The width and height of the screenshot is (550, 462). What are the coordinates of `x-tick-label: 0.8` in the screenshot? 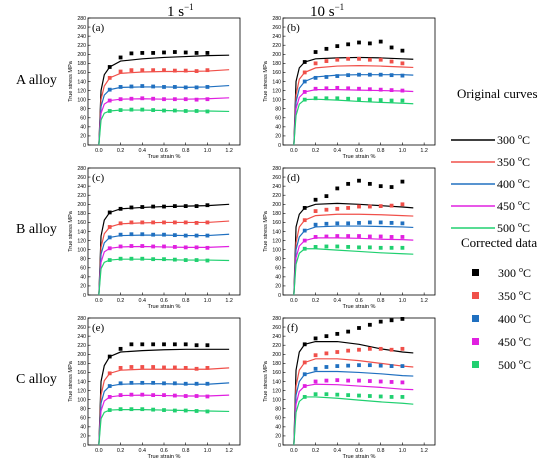 It's located at (186, 151).